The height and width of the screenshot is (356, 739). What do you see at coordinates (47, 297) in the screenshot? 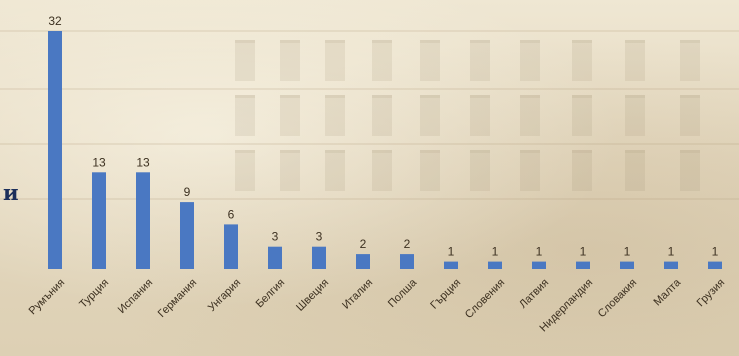
I see `tick-label-0: Румъния` at bounding box center [47, 297].